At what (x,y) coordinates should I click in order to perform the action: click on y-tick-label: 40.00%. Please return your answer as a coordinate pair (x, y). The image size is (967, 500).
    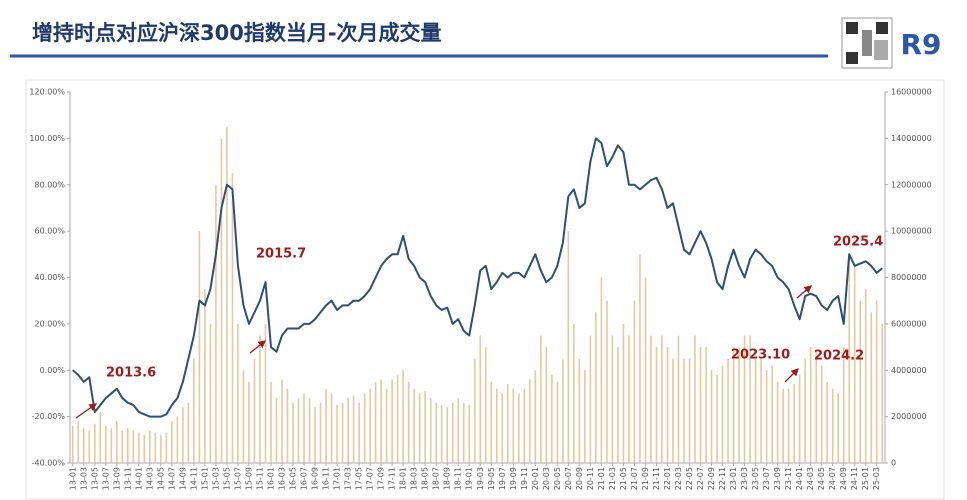
    Looking at the image, I should click on (49, 277).